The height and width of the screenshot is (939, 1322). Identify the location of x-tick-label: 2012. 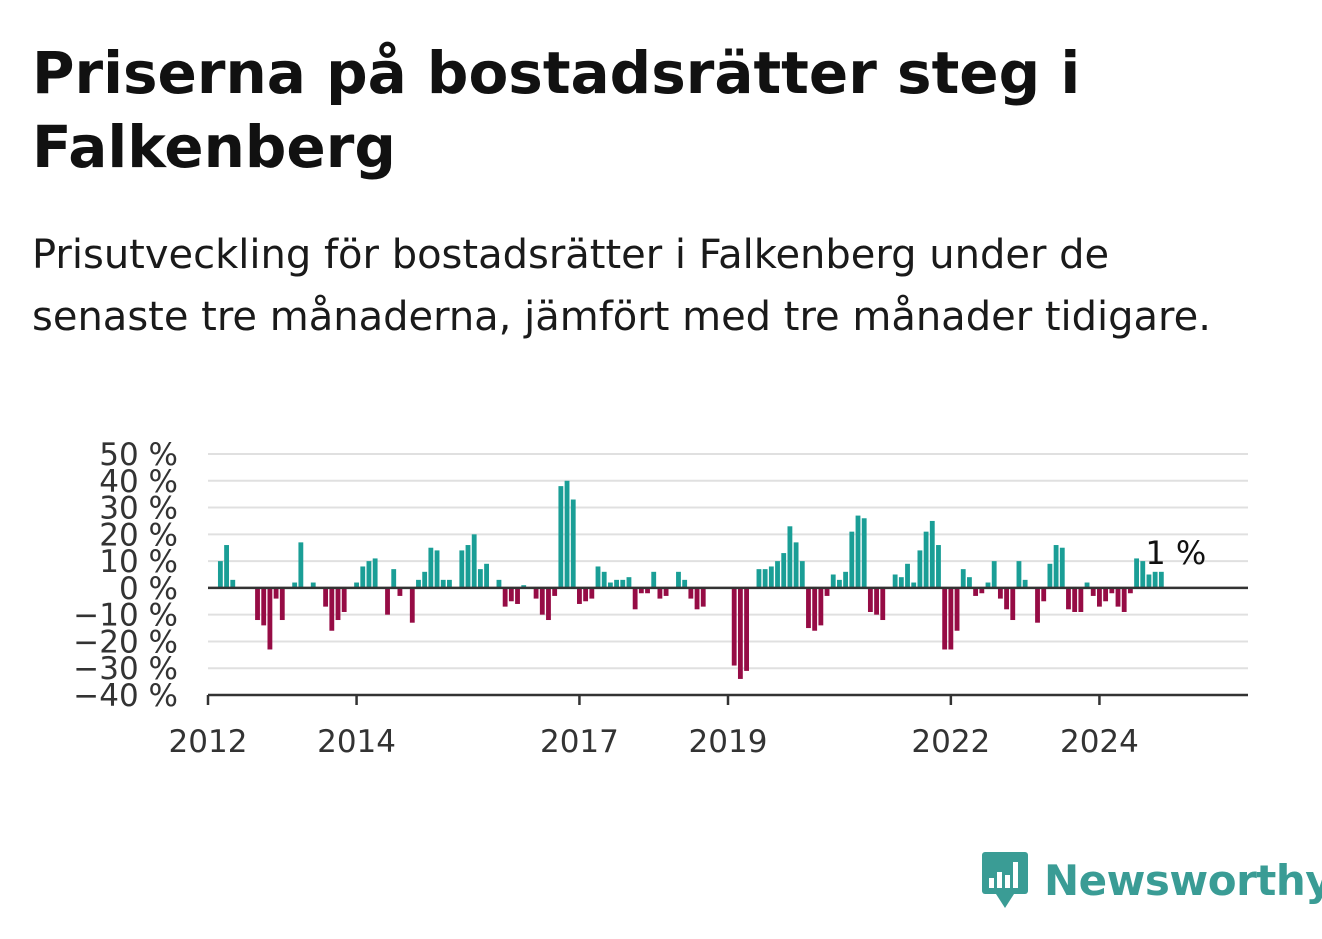
(208, 742).